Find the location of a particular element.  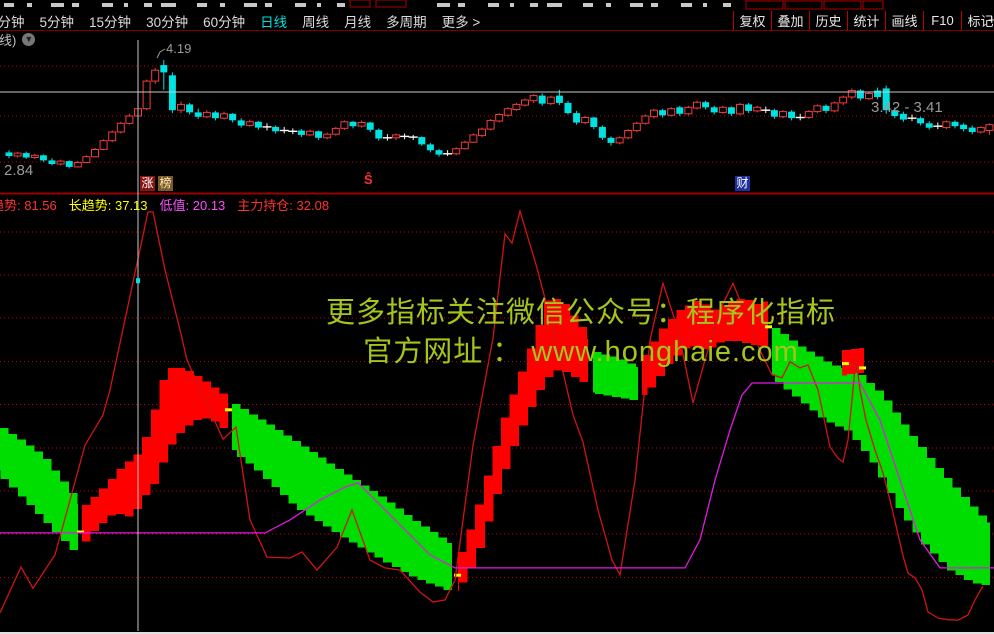

period-tab-60分钟: 60分钟 is located at coordinates (224, 22).